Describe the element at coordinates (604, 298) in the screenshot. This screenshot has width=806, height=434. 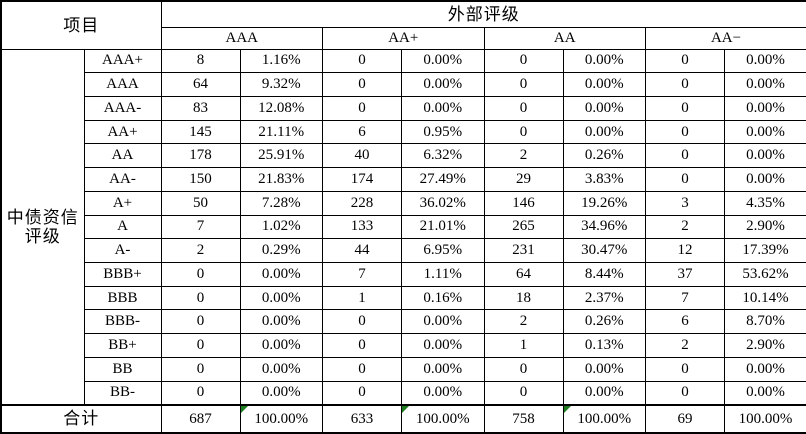
I see `percent-cell: 2.37%` at that location.